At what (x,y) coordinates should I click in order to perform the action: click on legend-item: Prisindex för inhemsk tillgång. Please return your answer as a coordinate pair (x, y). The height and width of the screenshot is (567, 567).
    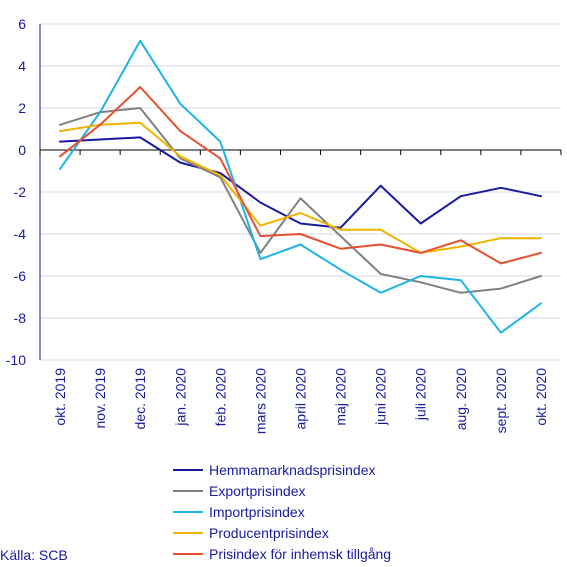
    Looking at the image, I should click on (282, 553).